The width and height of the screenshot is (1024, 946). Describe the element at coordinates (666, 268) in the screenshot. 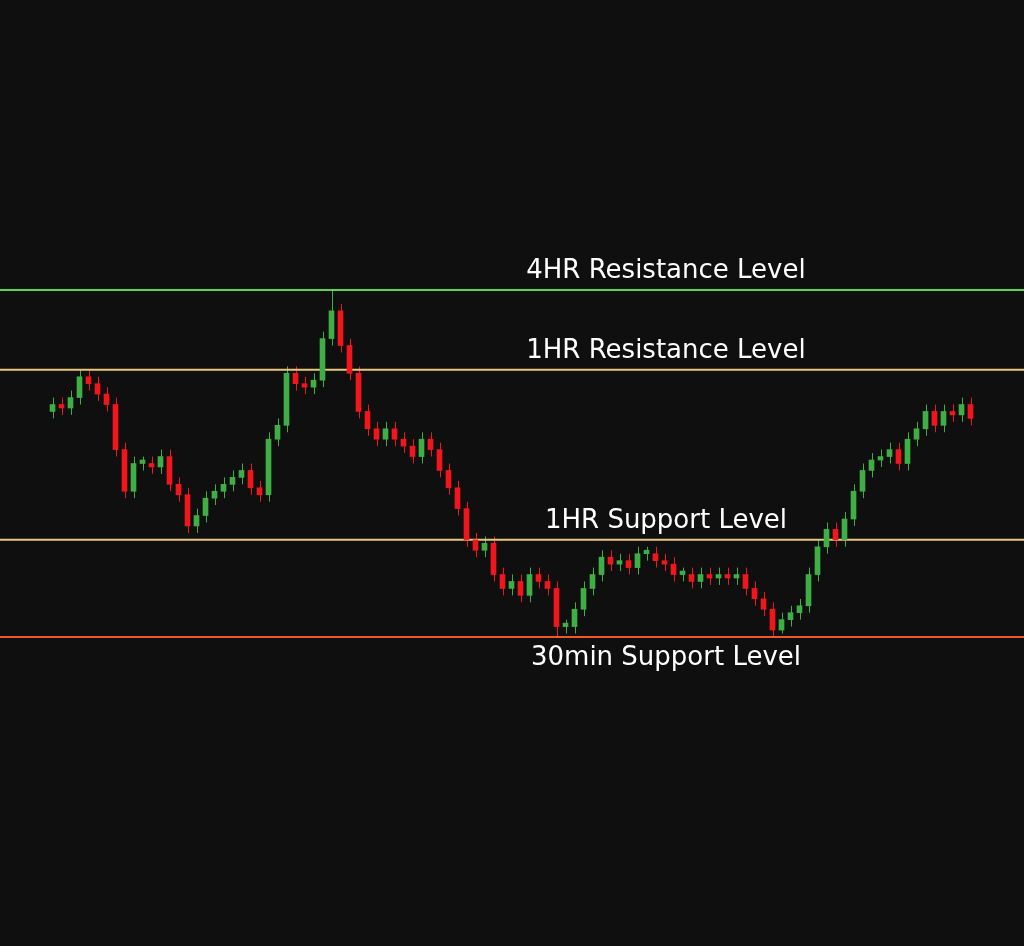

I see `ref-line-label: 4HR Resistance Level` at that location.